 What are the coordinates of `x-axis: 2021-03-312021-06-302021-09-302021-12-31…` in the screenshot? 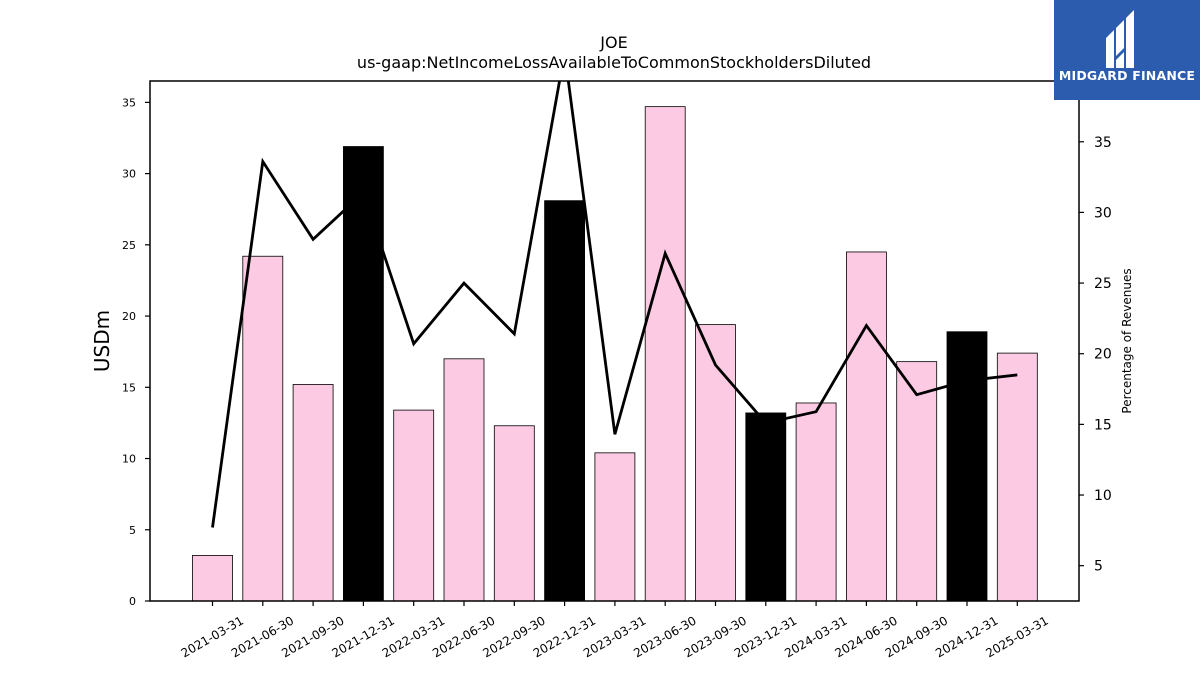 It's located at (615, 630).